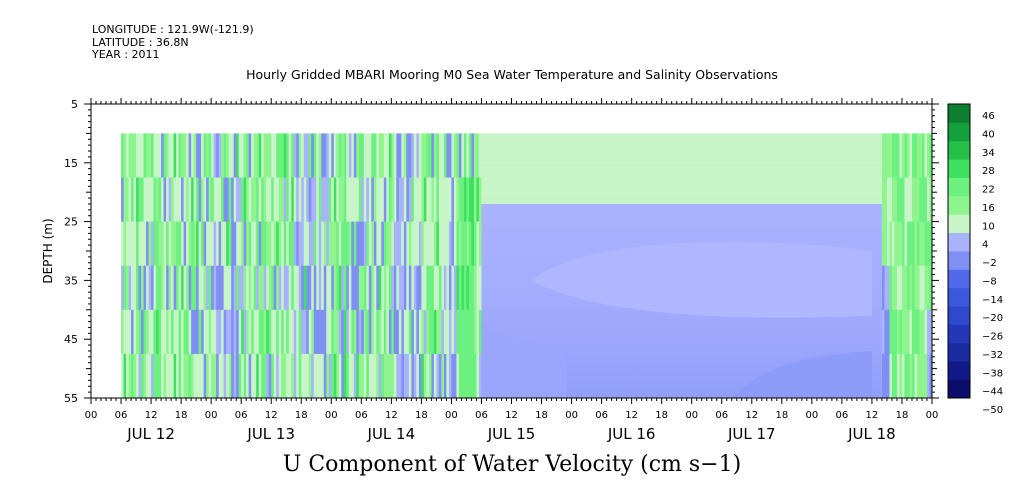  What do you see at coordinates (681, 171) in the screenshot?
I see `data-layer` at bounding box center [681, 171].